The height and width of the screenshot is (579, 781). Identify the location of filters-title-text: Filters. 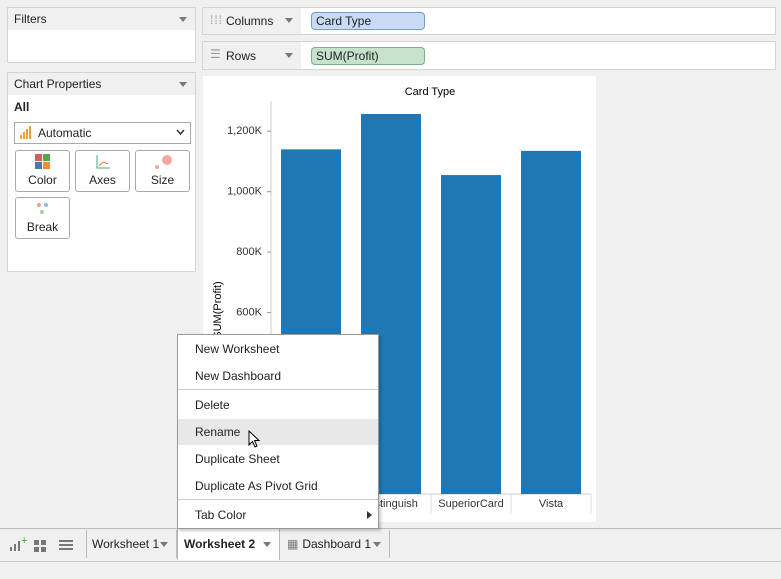
(30, 19).